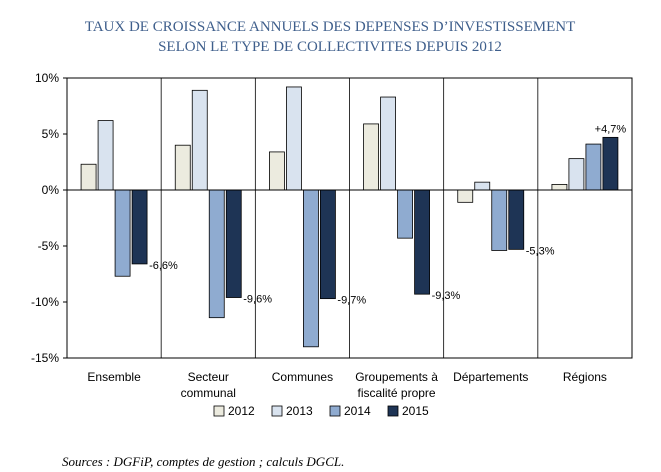 The image size is (661, 472). Describe the element at coordinates (47, 78) in the screenshot. I see `y-tick-label: 10%` at that location.